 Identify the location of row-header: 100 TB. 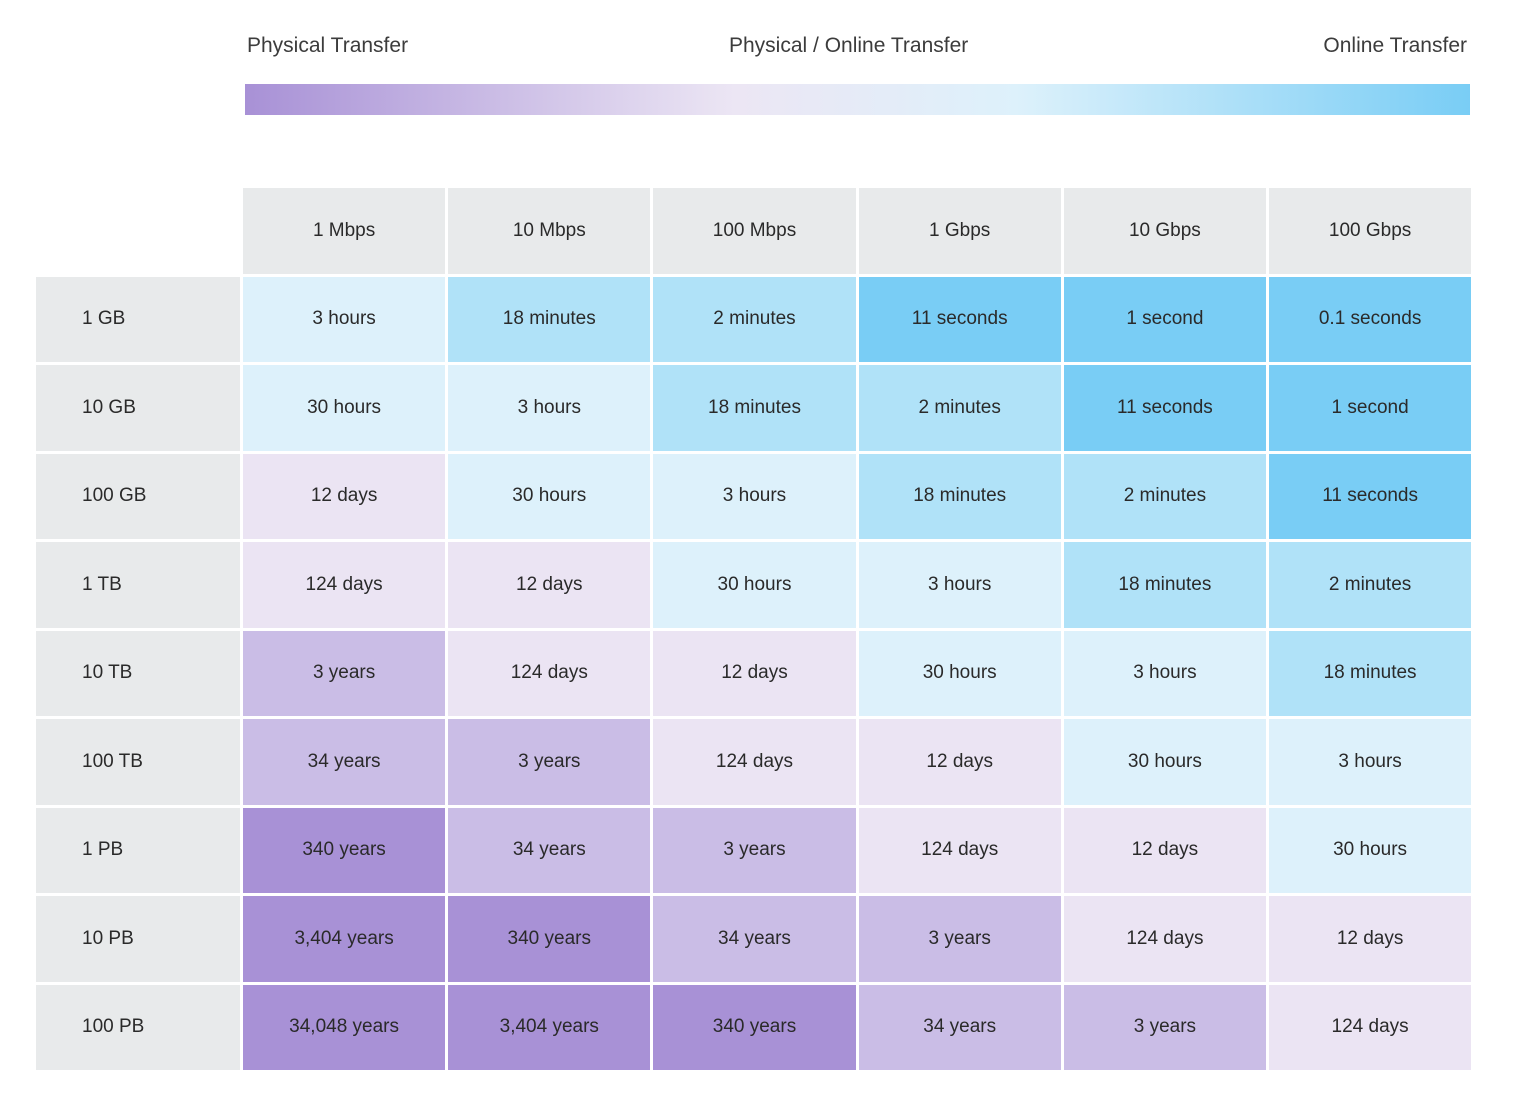
(138, 762).